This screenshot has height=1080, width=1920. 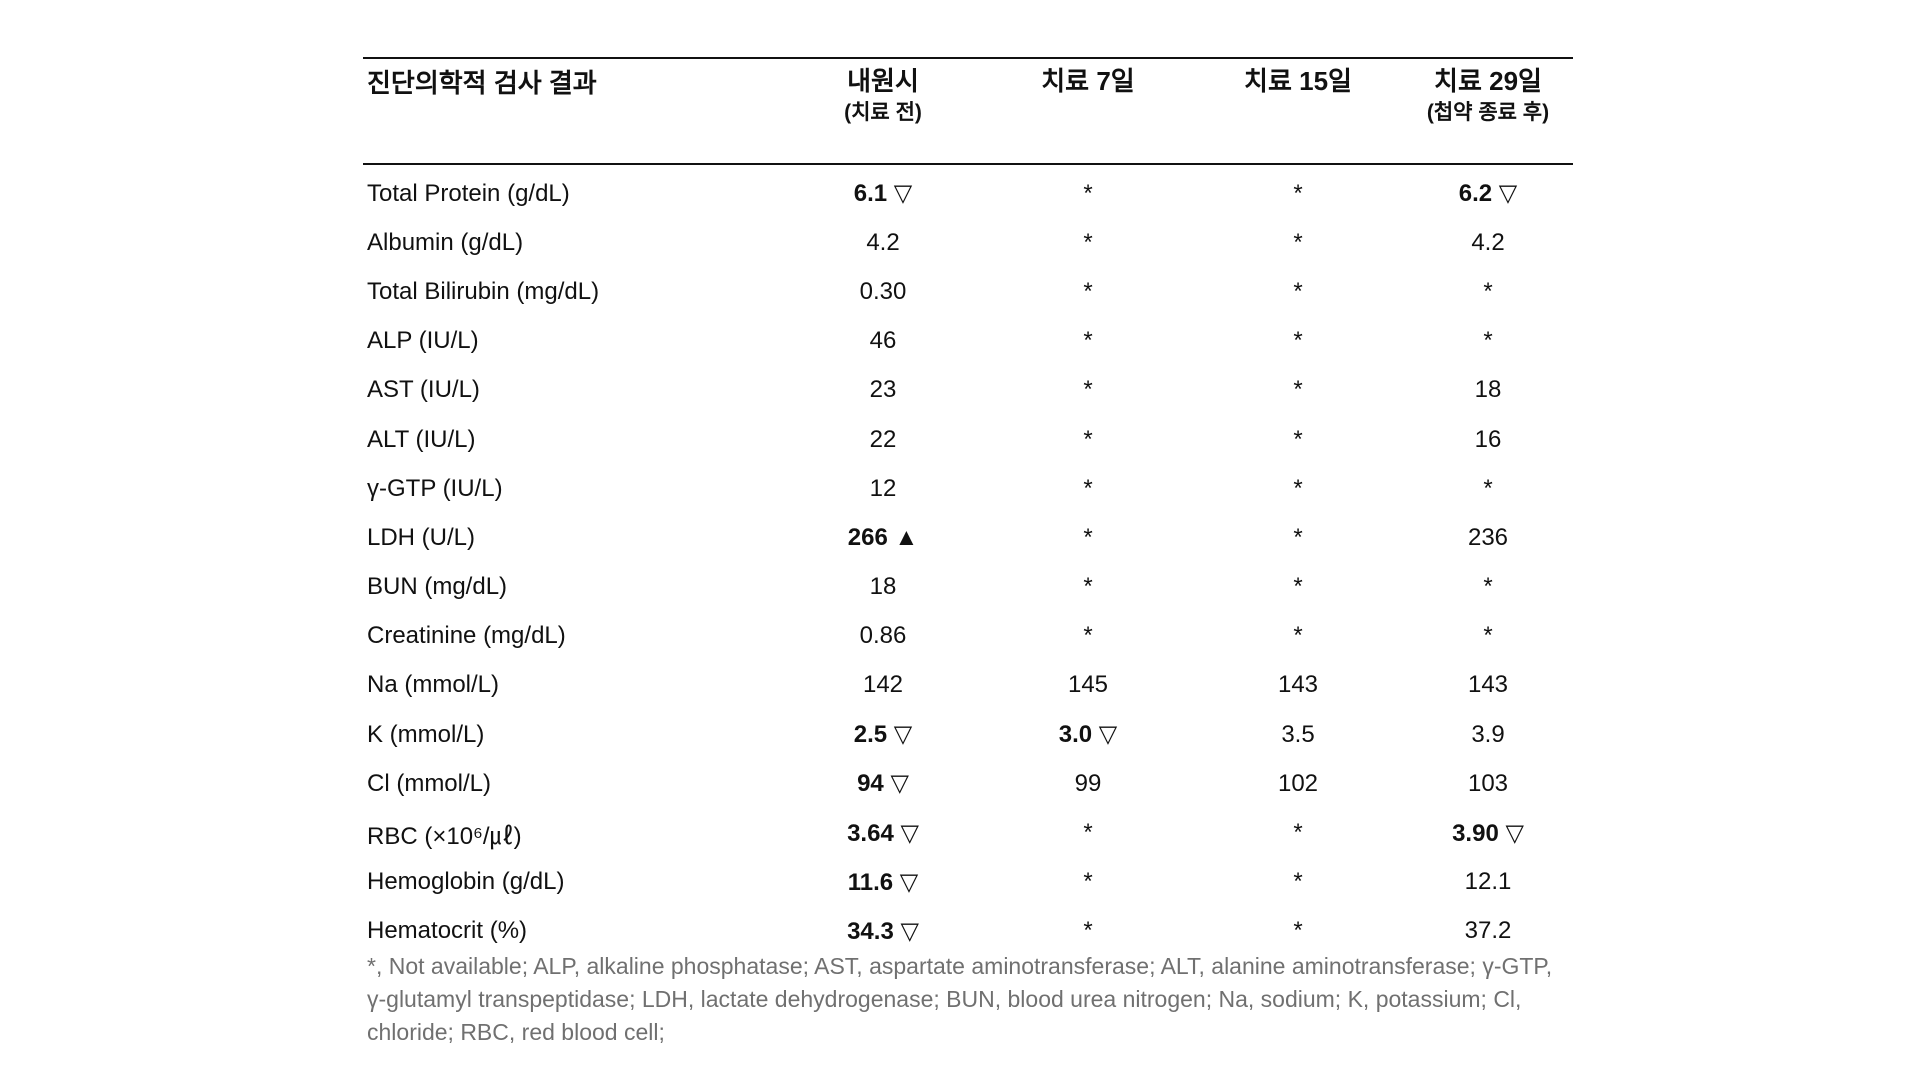 What do you see at coordinates (968, 488) in the screenshot?
I see `table-row: γ-GTP (IU/L) 12 * * *` at bounding box center [968, 488].